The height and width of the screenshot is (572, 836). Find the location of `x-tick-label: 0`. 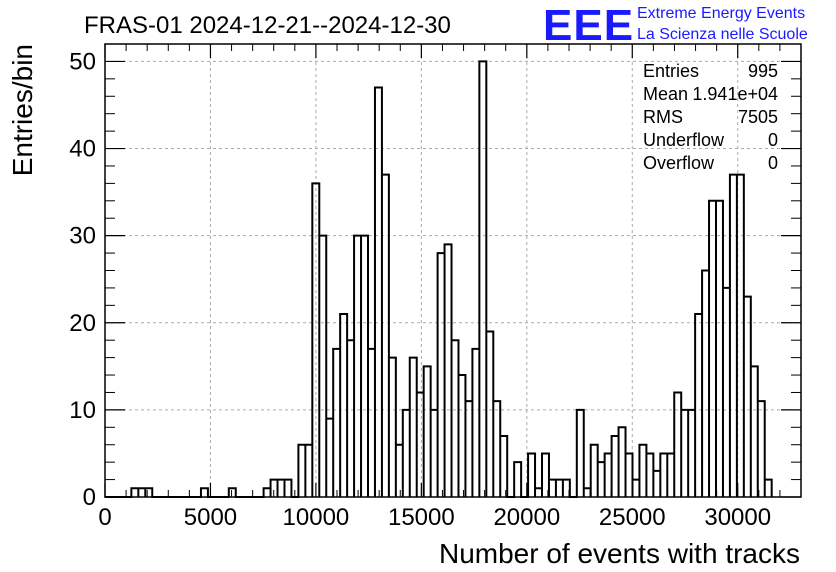

x-tick-label: 0 is located at coordinates (104, 517).